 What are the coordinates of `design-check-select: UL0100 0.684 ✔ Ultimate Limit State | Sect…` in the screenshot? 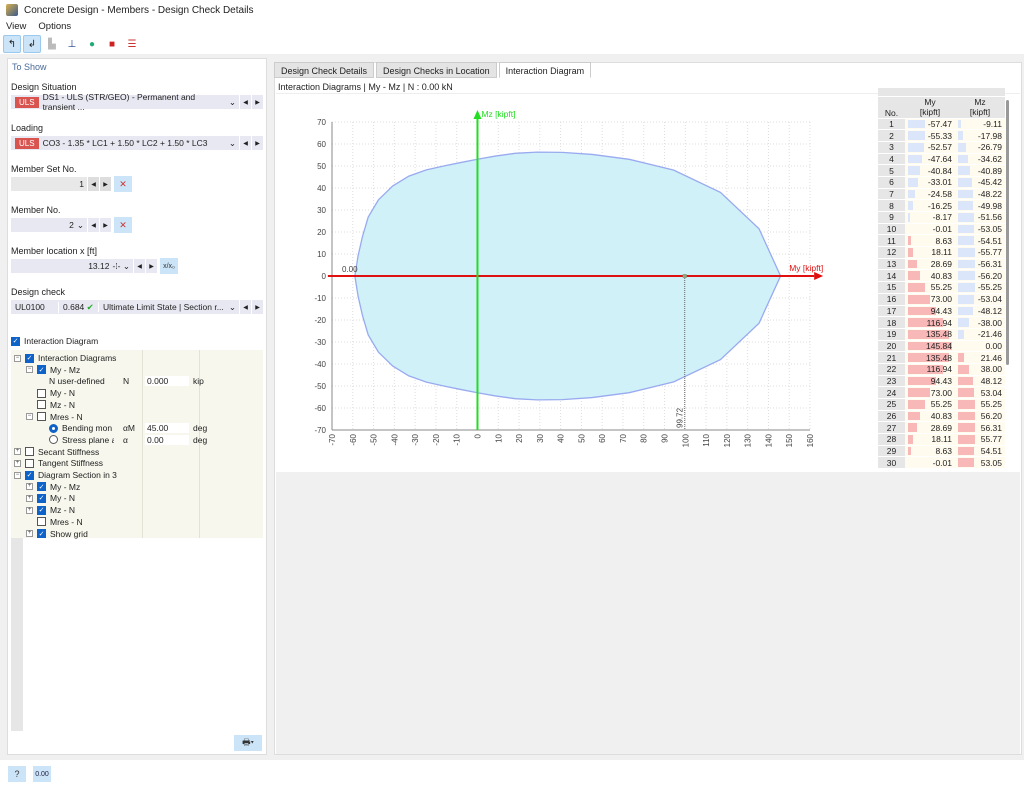 It's located at (125, 307).